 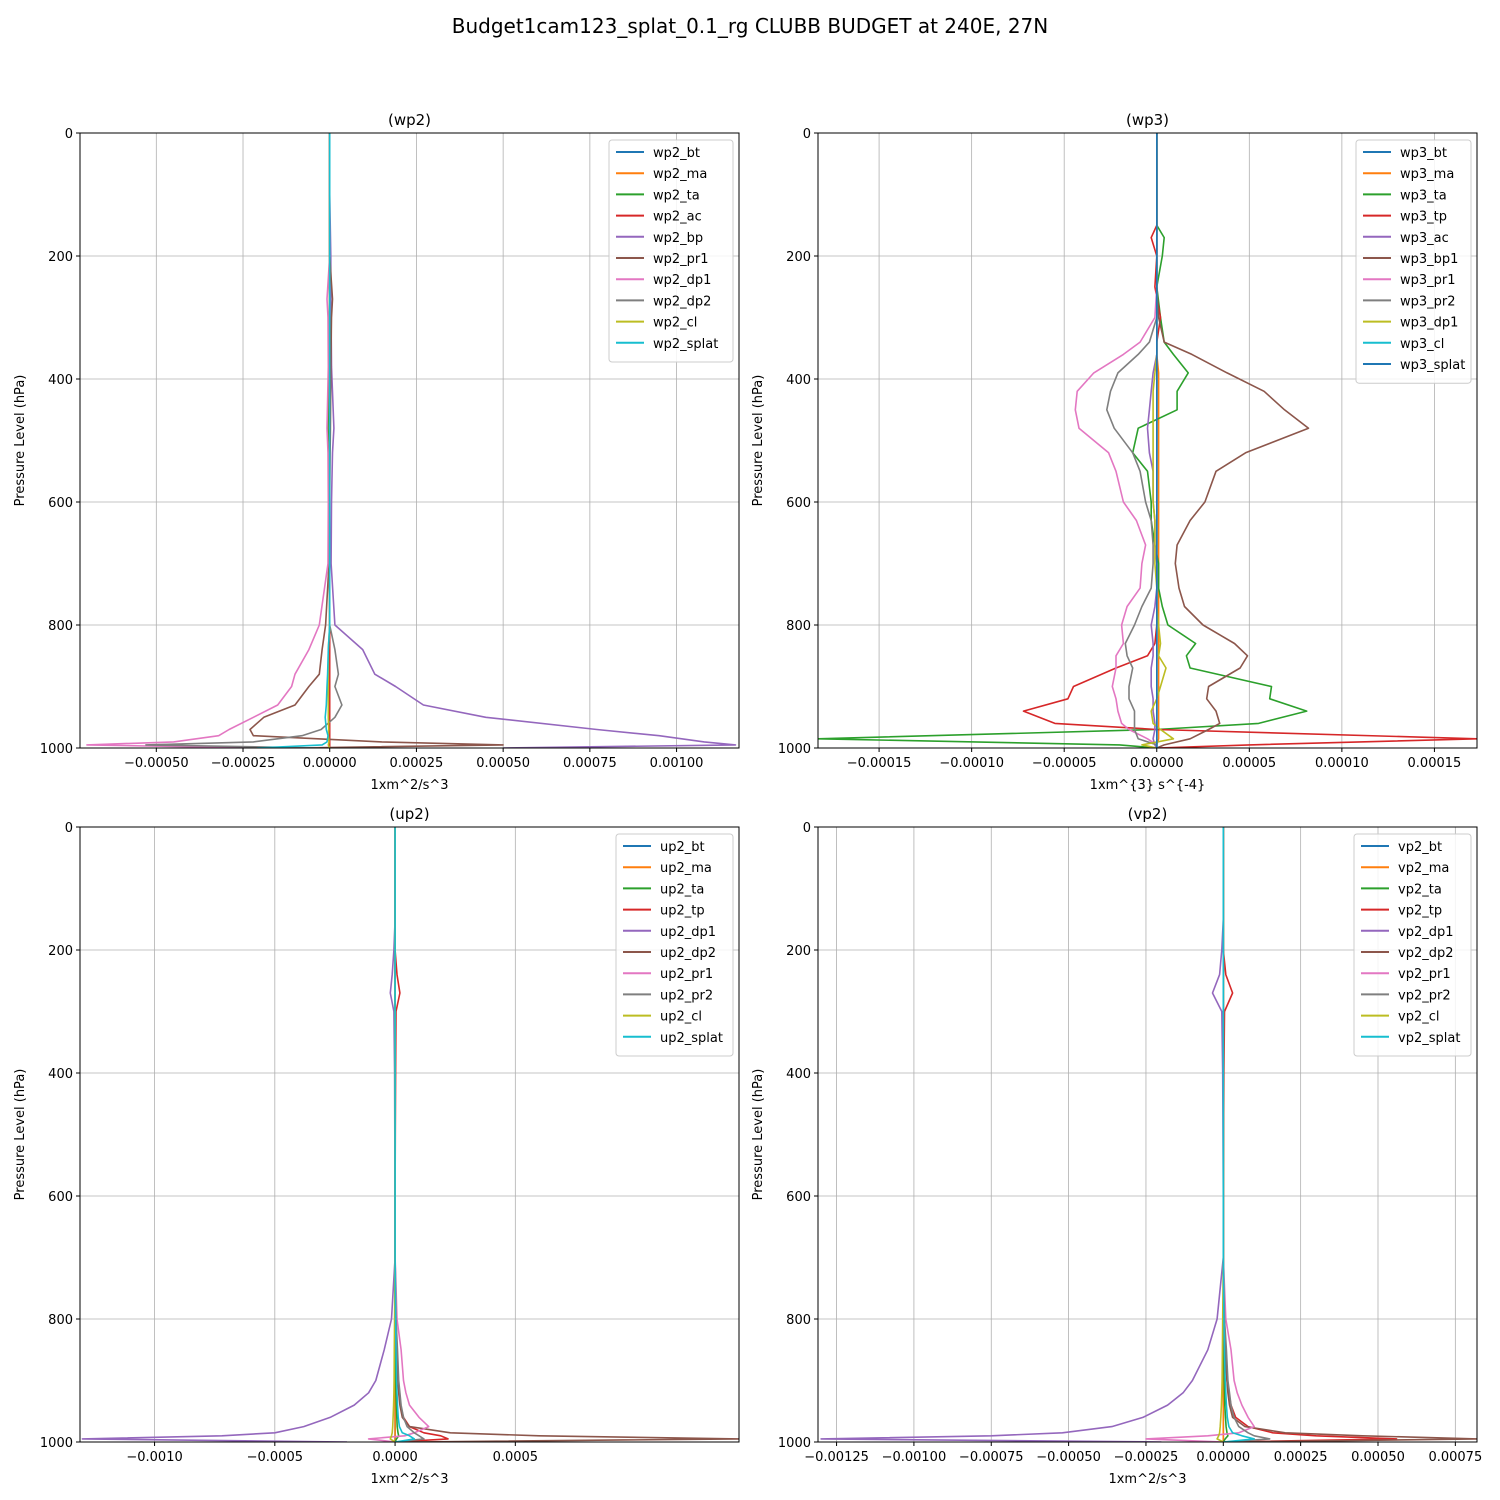 I want to click on legend-label: wp3_bp1, so click(x=1429, y=259).